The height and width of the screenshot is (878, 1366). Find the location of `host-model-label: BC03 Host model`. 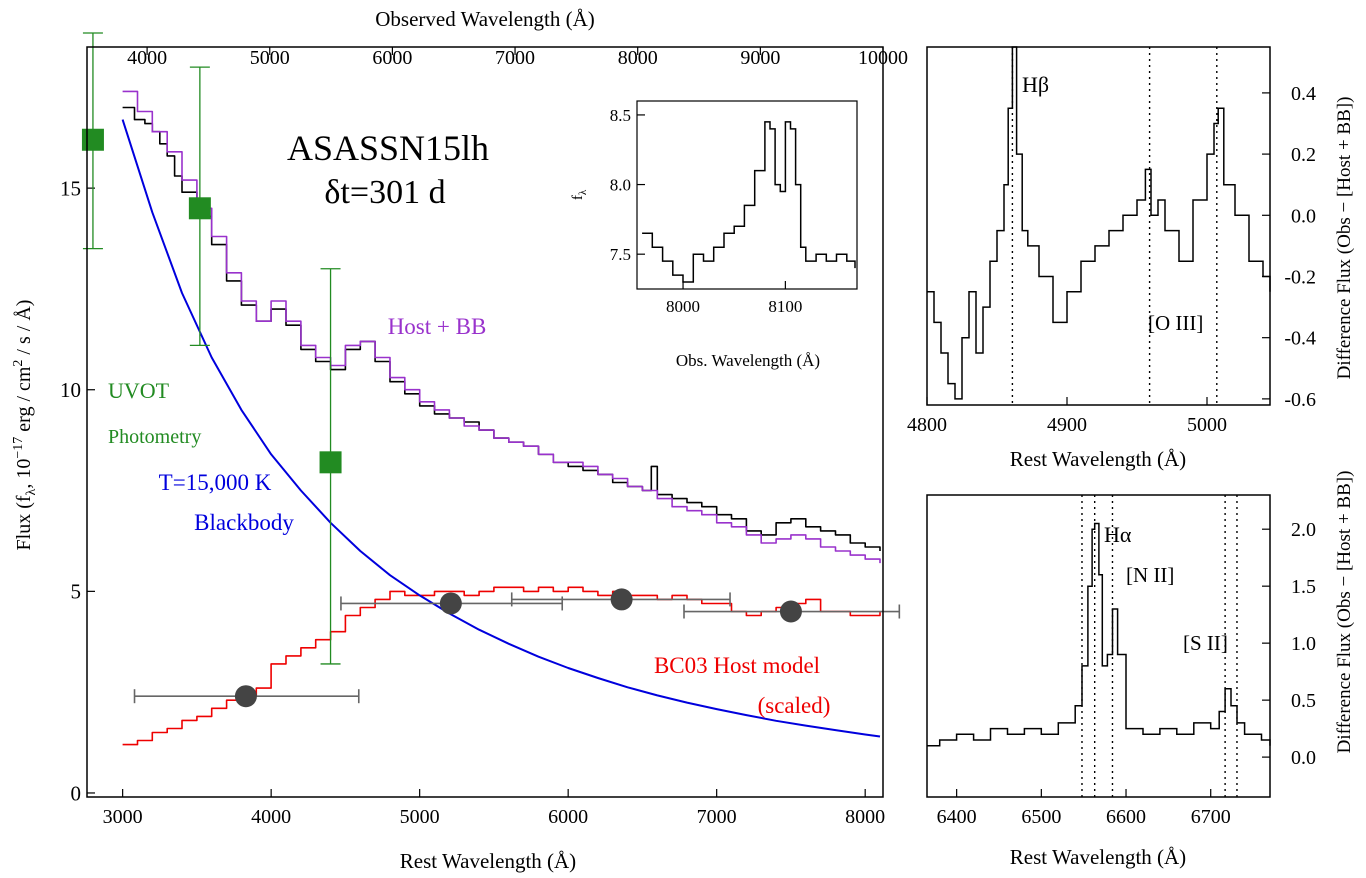

host-model-label: BC03 Host model is located at coordinates (737, 665).